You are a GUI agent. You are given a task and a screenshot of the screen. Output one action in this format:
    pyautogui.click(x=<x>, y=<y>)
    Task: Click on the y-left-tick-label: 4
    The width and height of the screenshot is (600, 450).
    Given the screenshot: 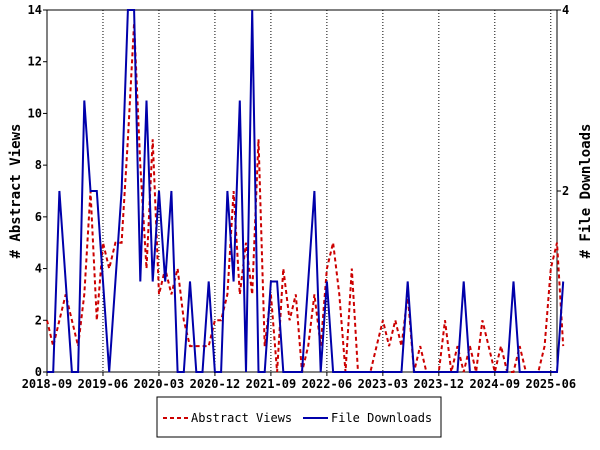 What is the action you would take?
    pyautogui.click(x=38, y=269)
    